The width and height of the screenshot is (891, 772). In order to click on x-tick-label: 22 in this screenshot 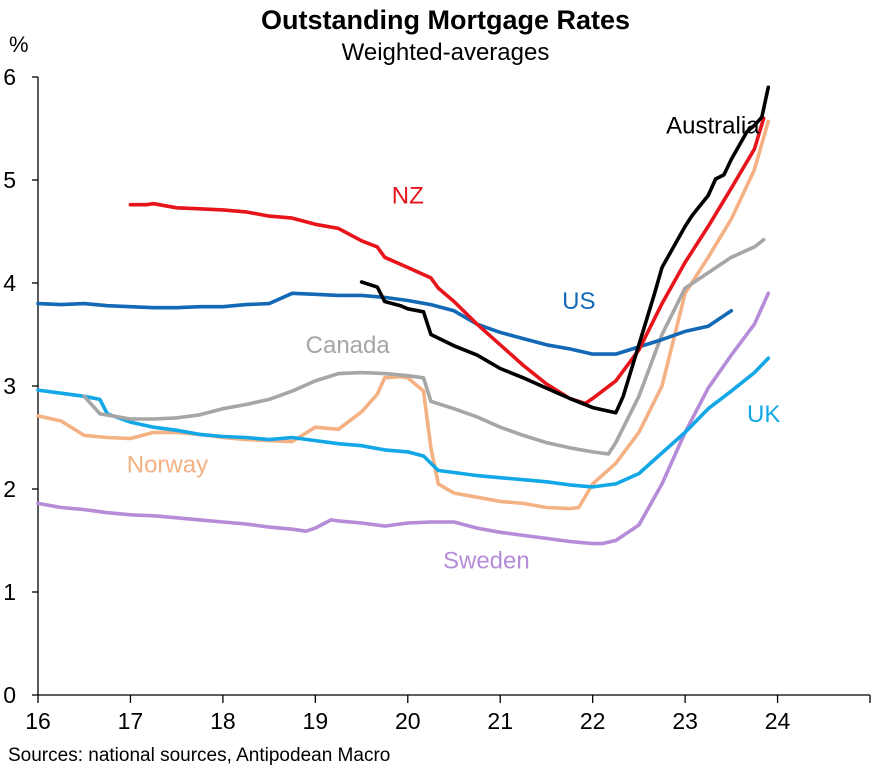, I will do `click(593, 721)`.